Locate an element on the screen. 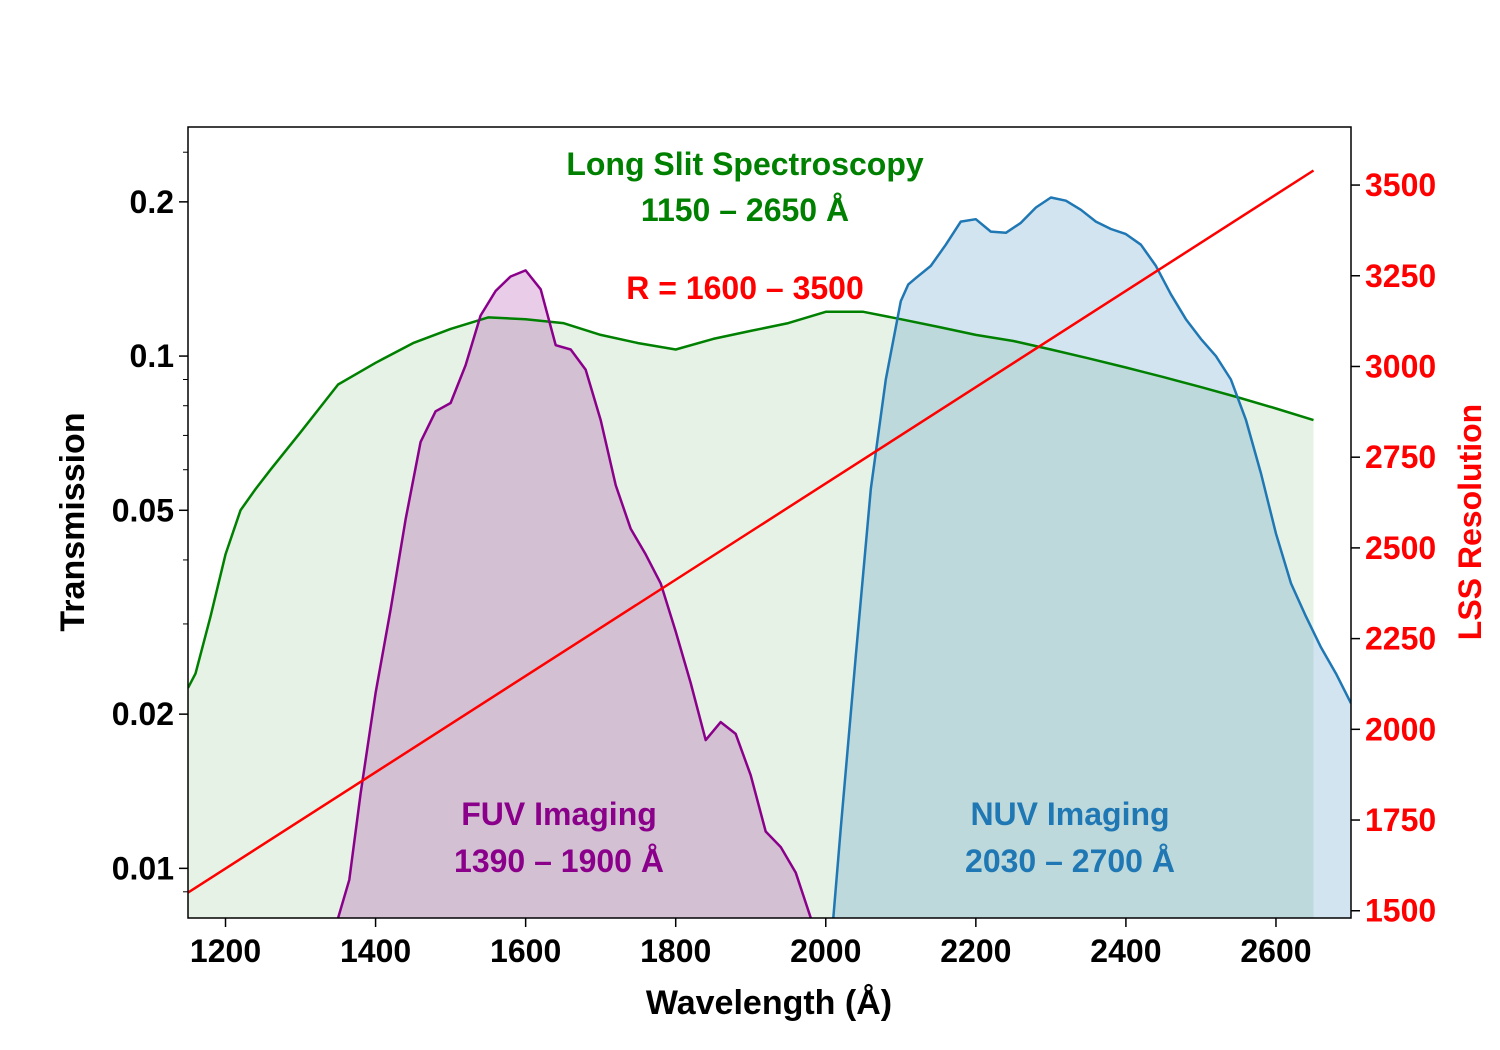 The width and height of the screenshot is (1500, 1050). y2-tick-label: 3250 is located at coordinates (1400, 276).